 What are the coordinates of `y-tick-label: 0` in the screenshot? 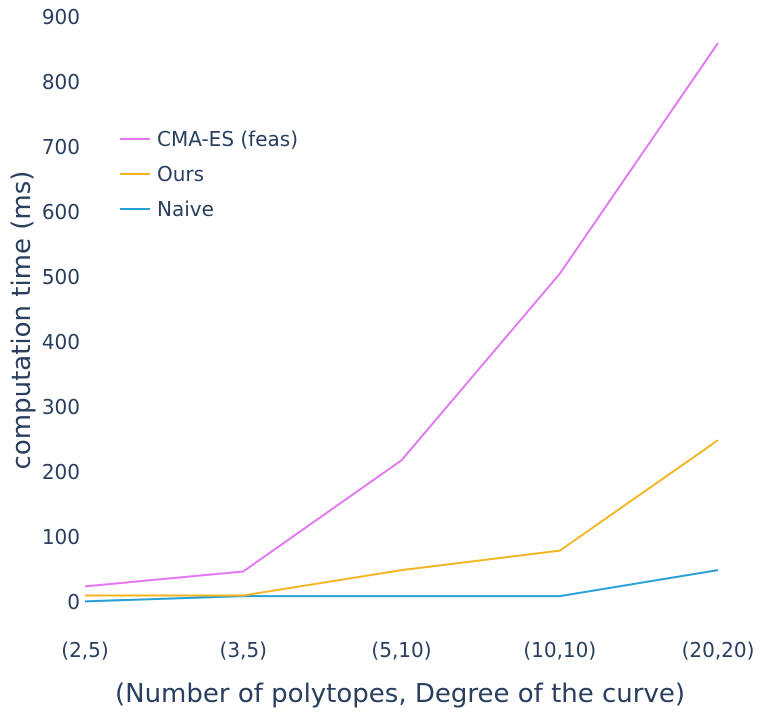 It's located at (73, 602).